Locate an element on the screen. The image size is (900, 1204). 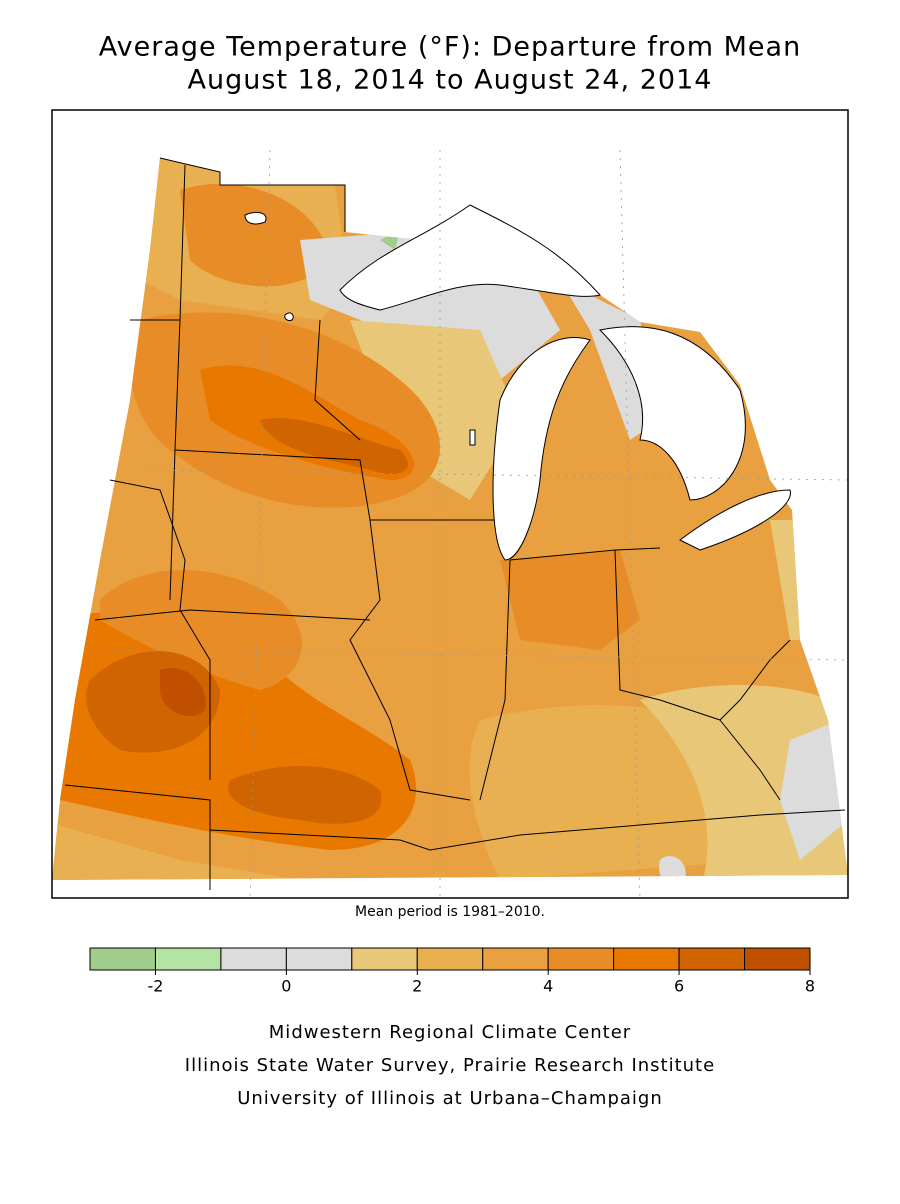
mean-period-note: Mean period is 1981–2010. is located at coordinates (450, 912).